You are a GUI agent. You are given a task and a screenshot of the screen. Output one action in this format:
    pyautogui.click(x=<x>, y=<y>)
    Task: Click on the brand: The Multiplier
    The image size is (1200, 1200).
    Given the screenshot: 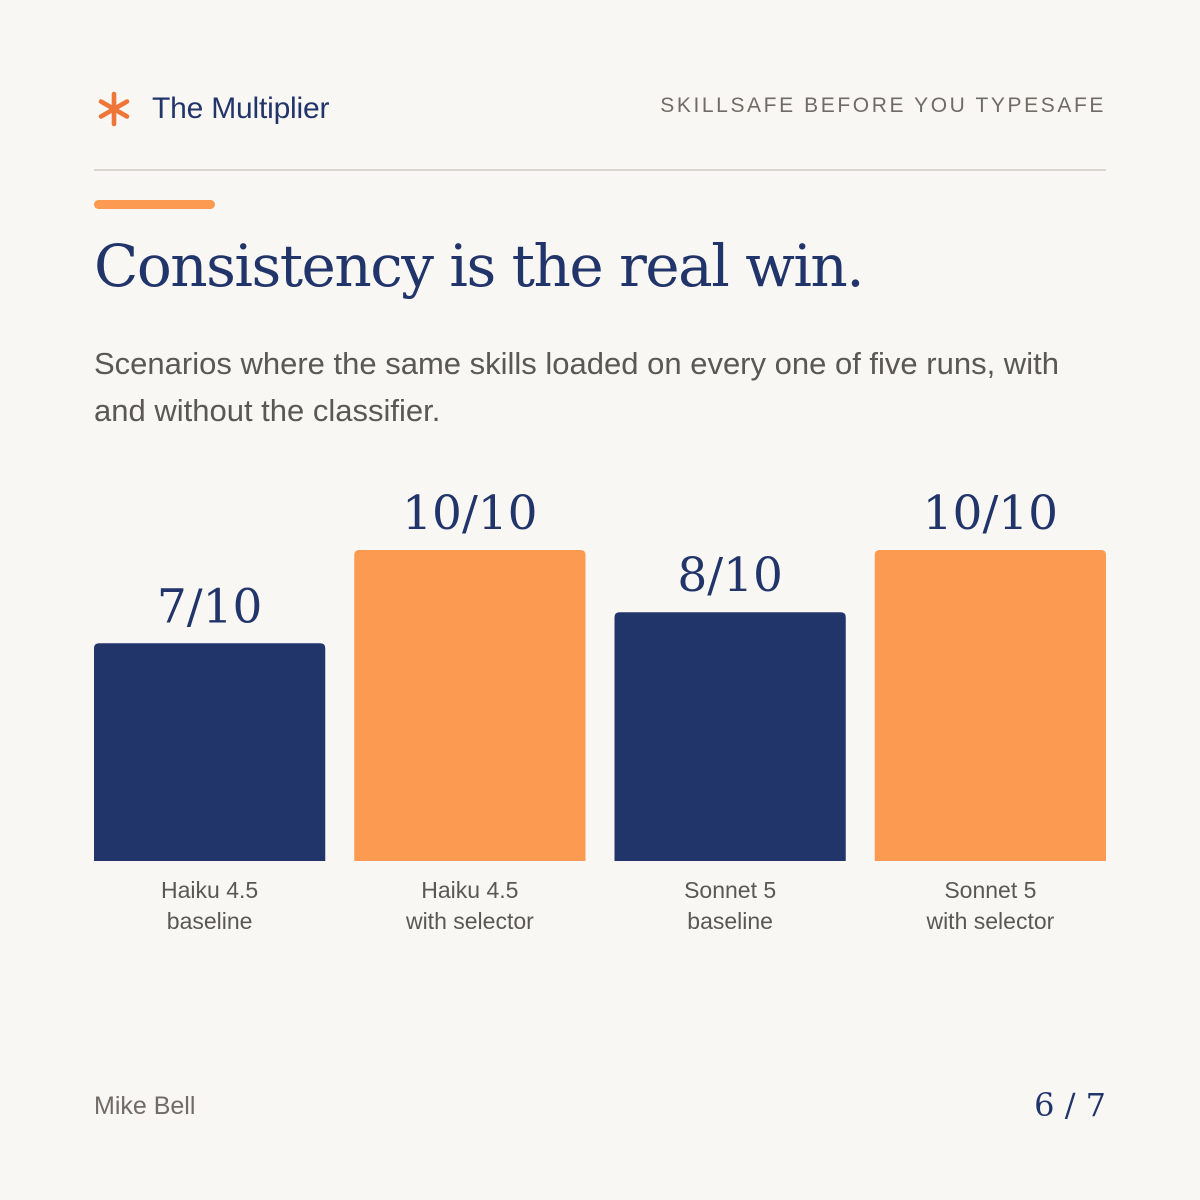 What is the action you would take?
    pyautogui.click(x=212, y=109)
    